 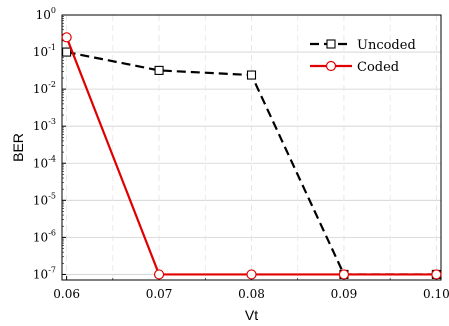 I want to click on y-tick-exponent: -5, so click(x=52, y=195).